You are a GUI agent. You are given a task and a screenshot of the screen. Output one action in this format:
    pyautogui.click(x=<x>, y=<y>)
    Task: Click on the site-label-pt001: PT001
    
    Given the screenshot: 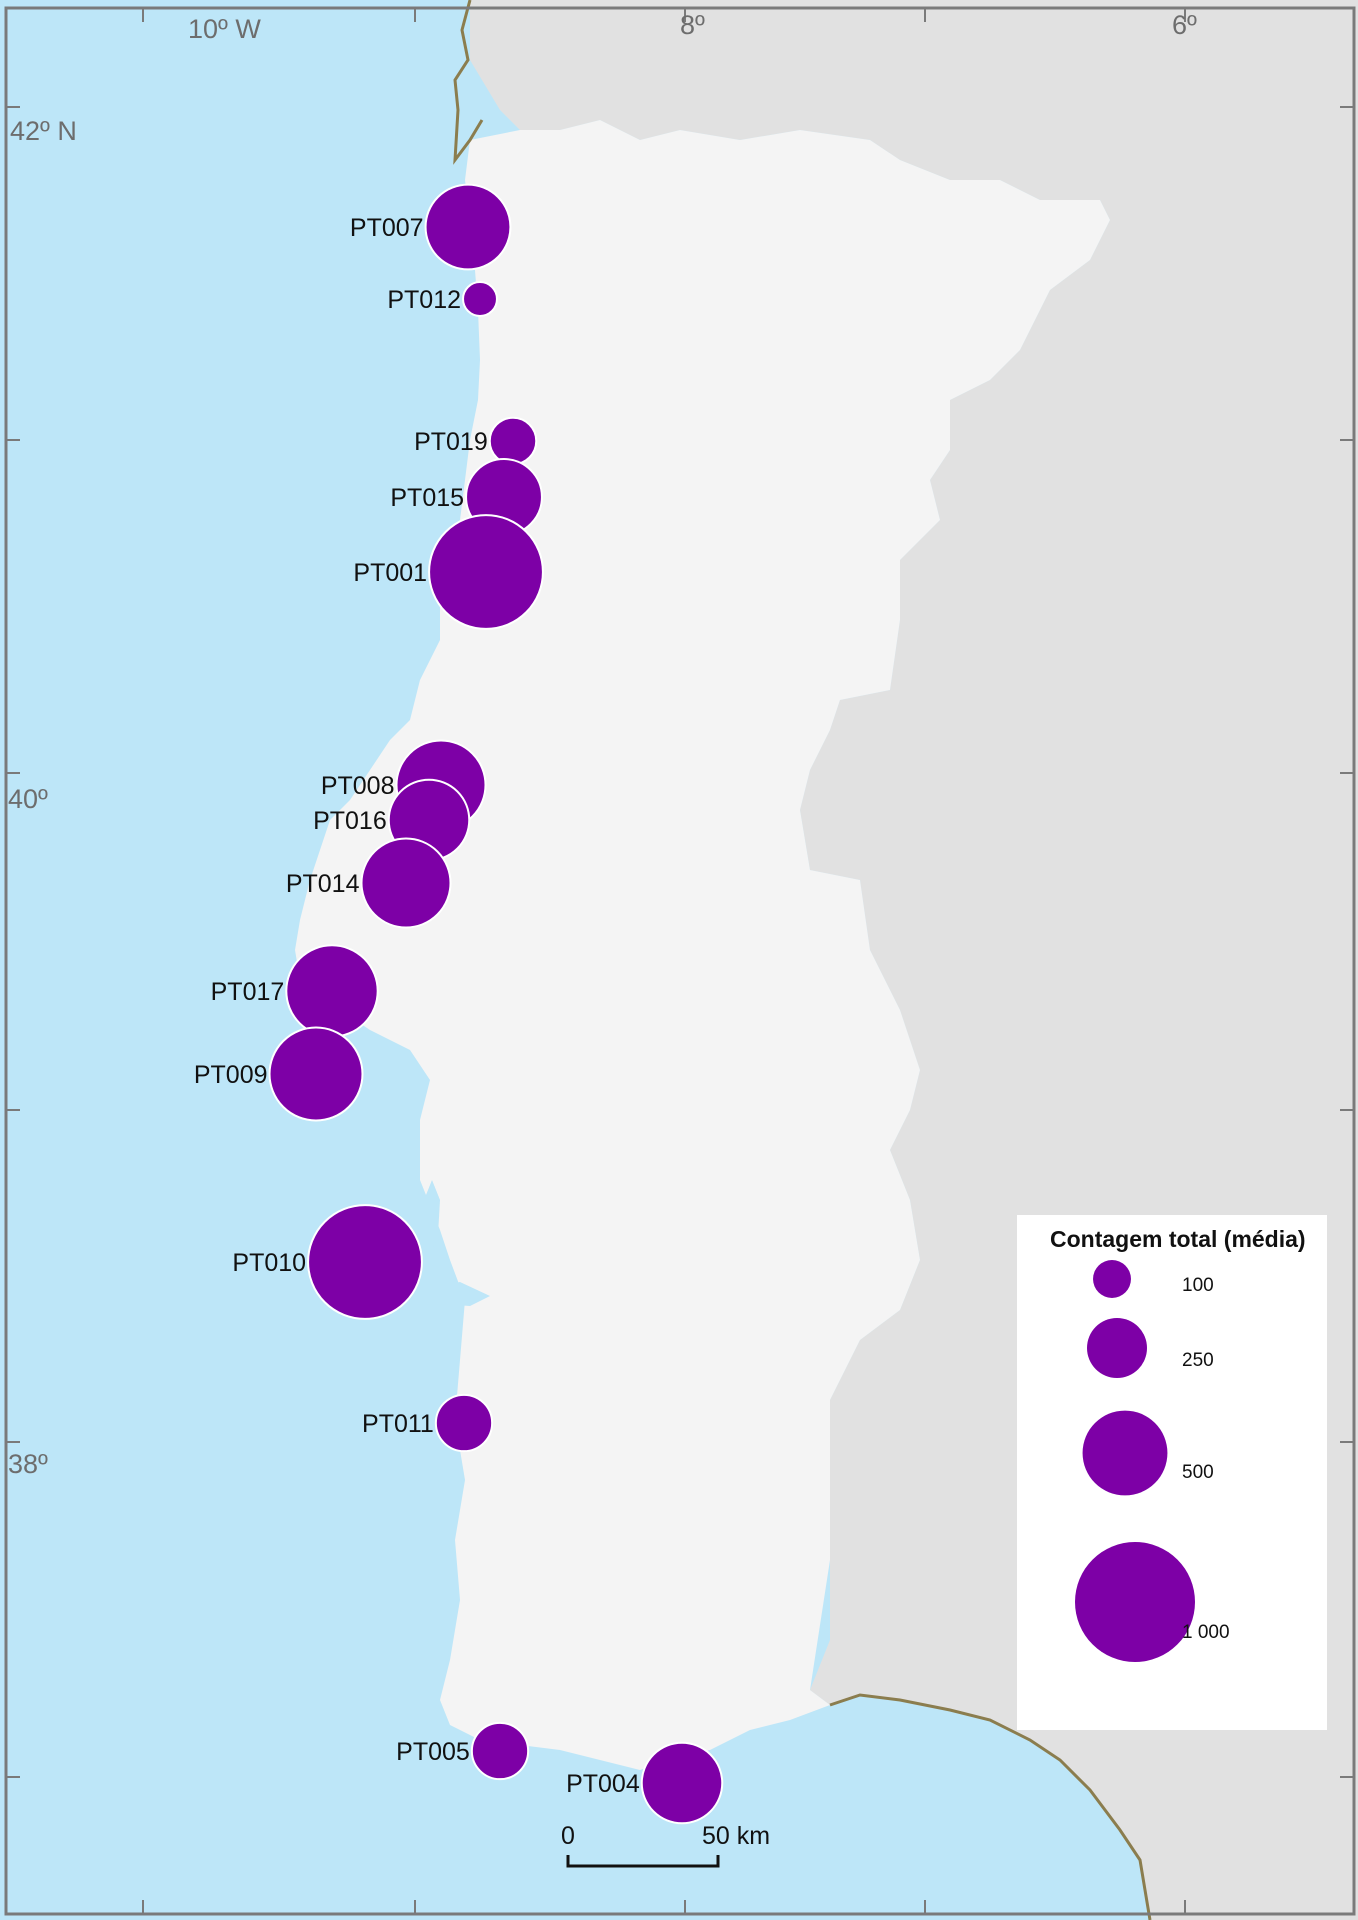 What is the action you would take?
    pyautogui.click(x=390, y=573)
    